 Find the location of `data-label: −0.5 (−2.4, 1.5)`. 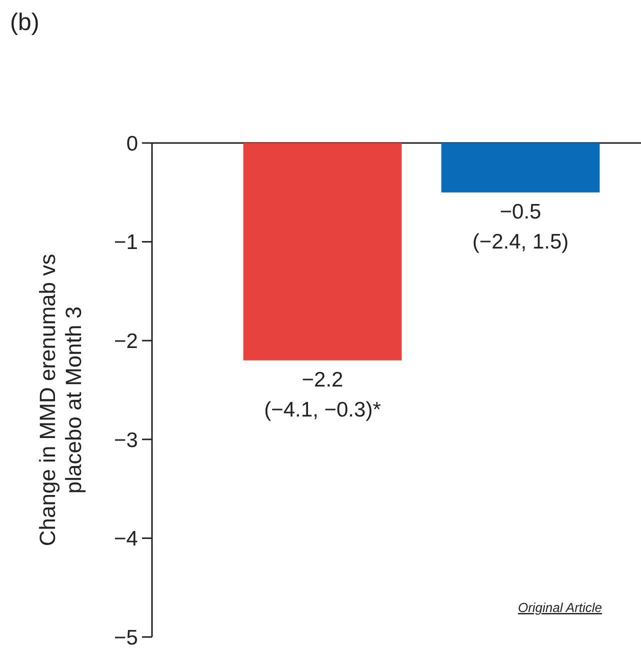

data-label: −0.5 (−2.4, 1.5) is located at coordinates (520, 227).